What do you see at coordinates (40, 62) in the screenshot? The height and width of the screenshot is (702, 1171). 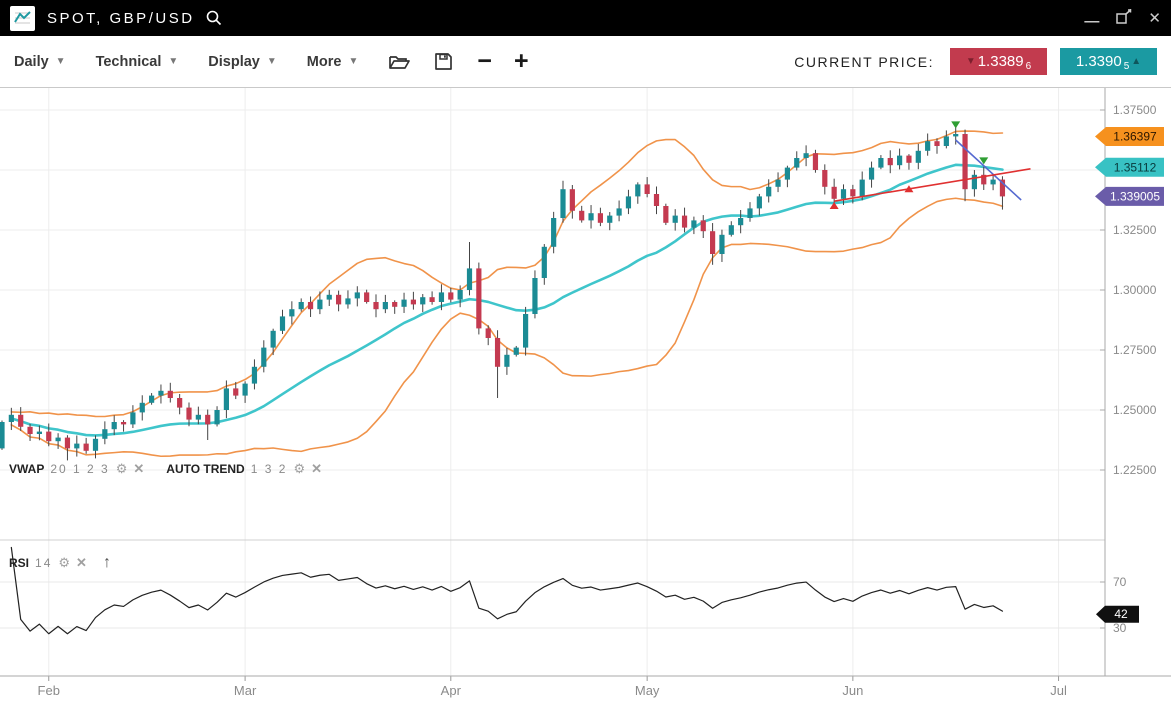 I see `timeframe-dropdown: Daily ▼` at bounding box center [40, 62].